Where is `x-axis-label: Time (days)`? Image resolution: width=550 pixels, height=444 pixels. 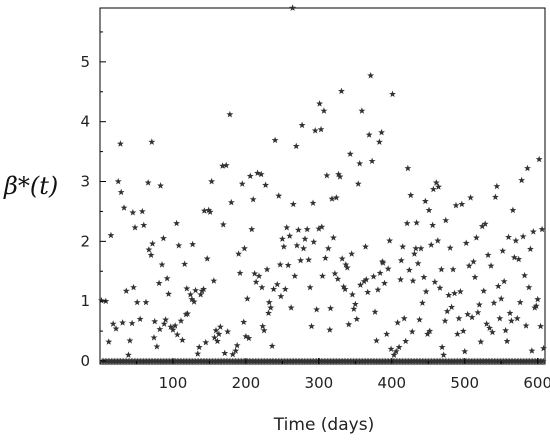
x-axis-label: Time (days) is located at coordinates (323, 425).